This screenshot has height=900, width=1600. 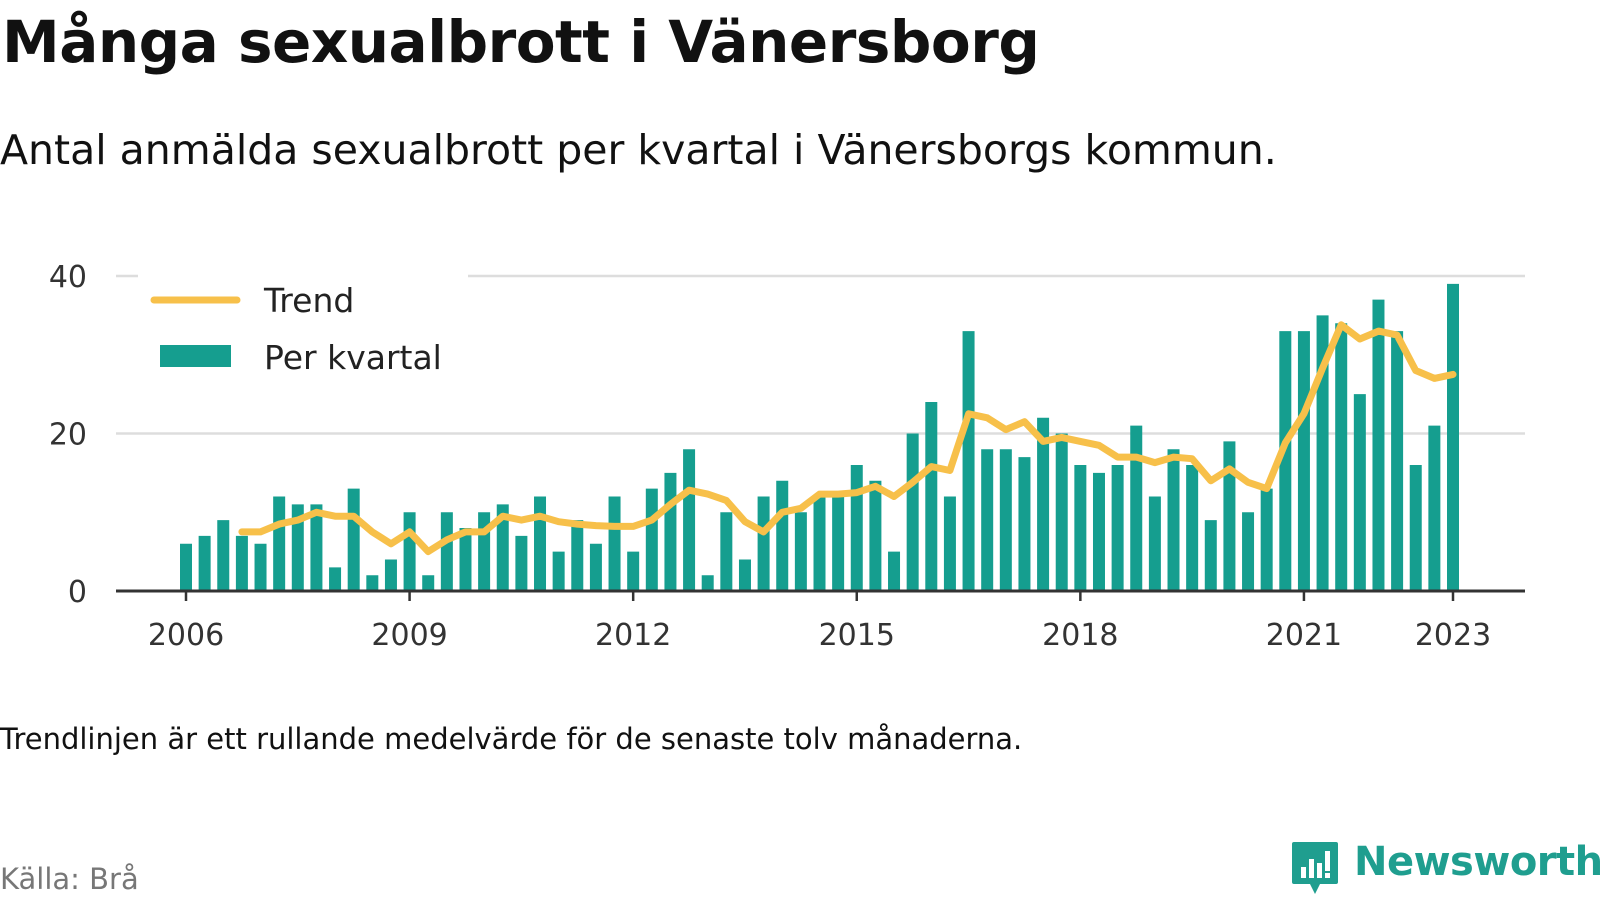 What do you see at coordinates (502, 547) in the screenshot?
I see `bar-2010-Q2` at bounding box center [502, 547].